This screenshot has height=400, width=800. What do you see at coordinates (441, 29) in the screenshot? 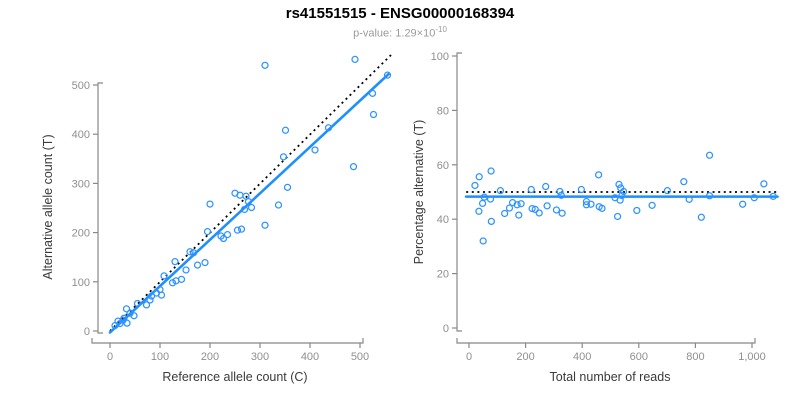
I see `pvalue-exponent: -10` at bounding box center [441, 29].